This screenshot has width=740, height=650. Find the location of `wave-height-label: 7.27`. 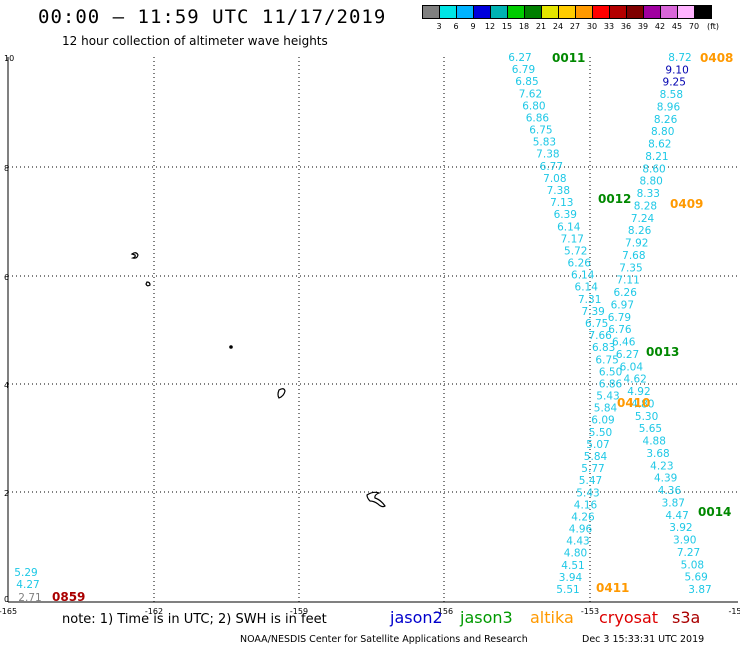

wave-height-label: 7.27 is located at coordinates (688, 553).